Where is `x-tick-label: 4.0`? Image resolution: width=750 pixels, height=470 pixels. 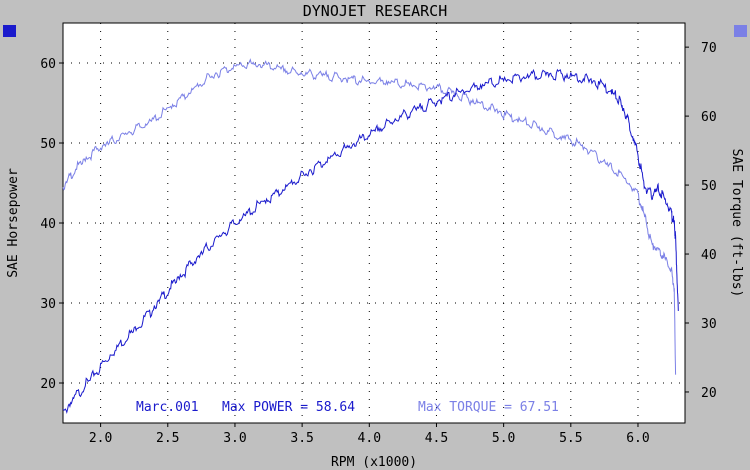 x-tick-label: 4.0 is located at coordinates (369, 438).